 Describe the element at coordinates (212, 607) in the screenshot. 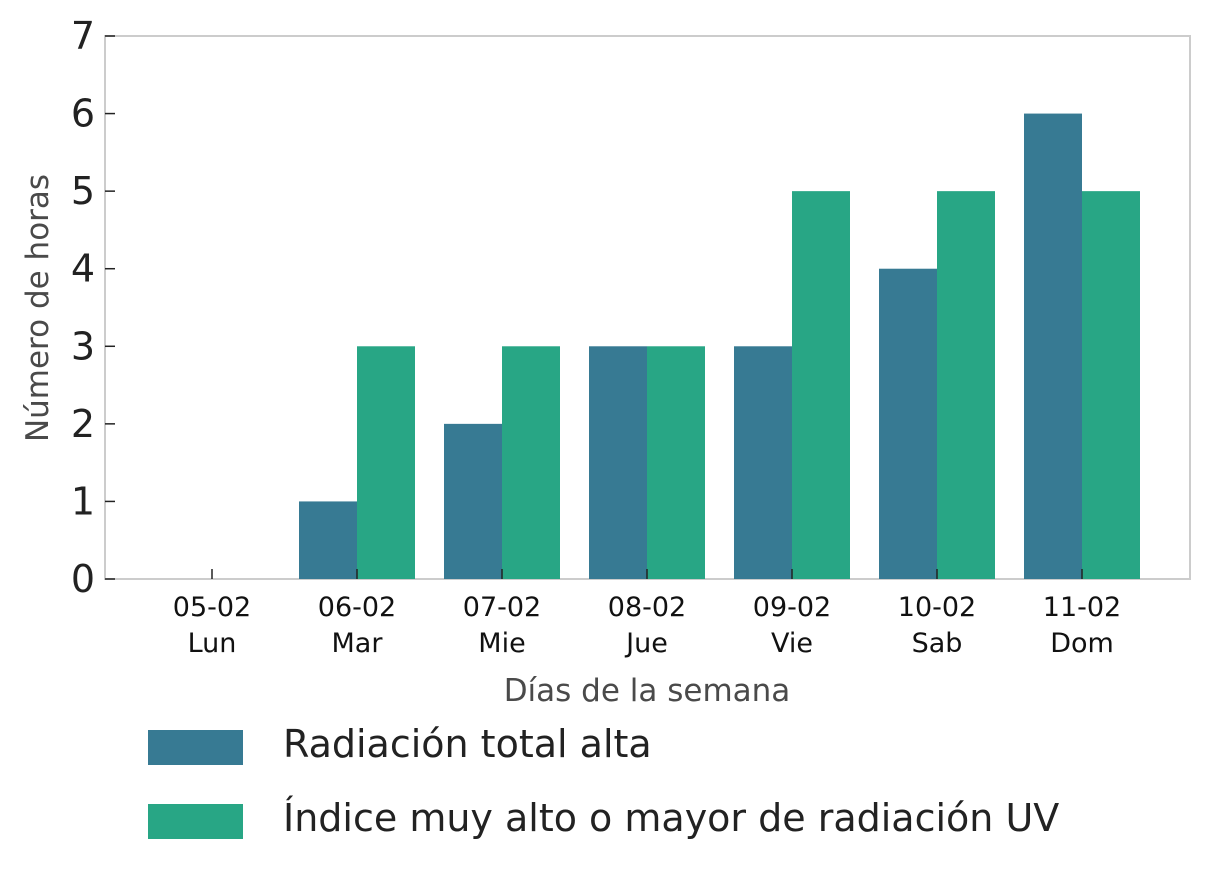

I see `x-tick-label-date-05-02: 05-02` at that location.